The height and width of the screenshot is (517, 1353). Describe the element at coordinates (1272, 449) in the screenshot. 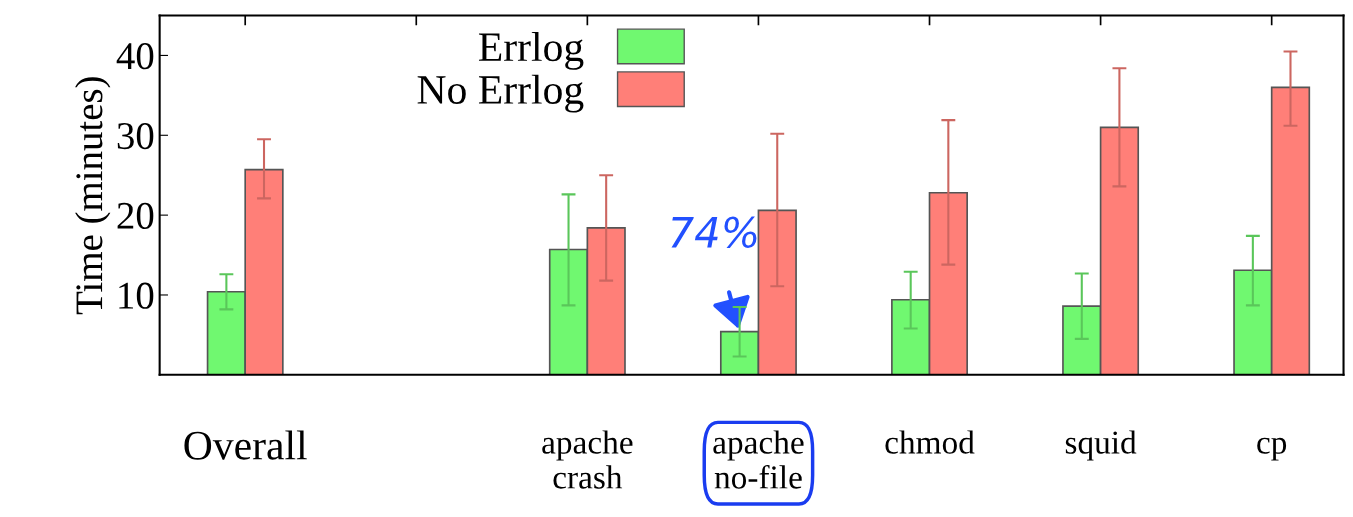

I see `x-tick-label: cp` at that location.